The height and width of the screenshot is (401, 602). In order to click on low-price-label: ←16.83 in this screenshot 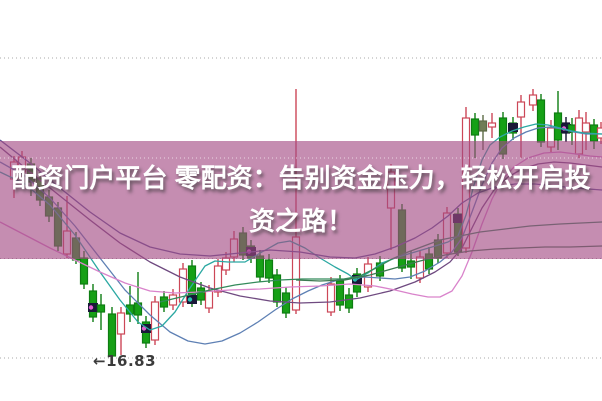, I will do `click(125, 361)`.